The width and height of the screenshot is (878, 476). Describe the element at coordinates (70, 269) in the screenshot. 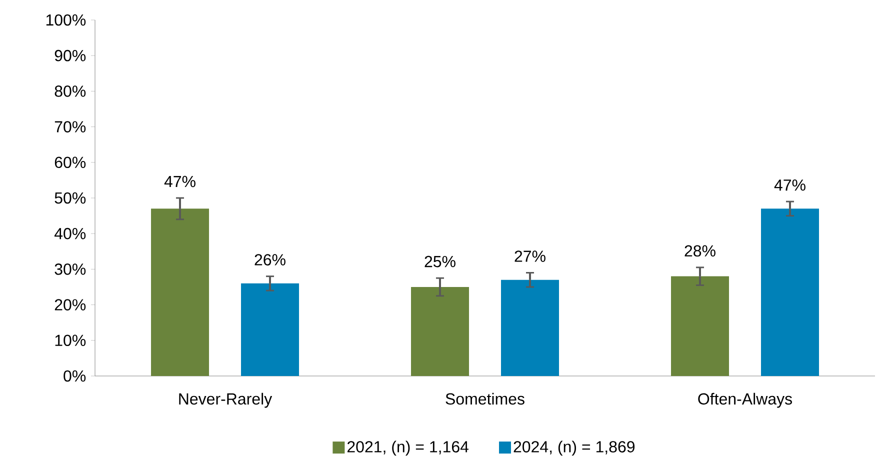

I see `y-tick-label: 30%` at that location.